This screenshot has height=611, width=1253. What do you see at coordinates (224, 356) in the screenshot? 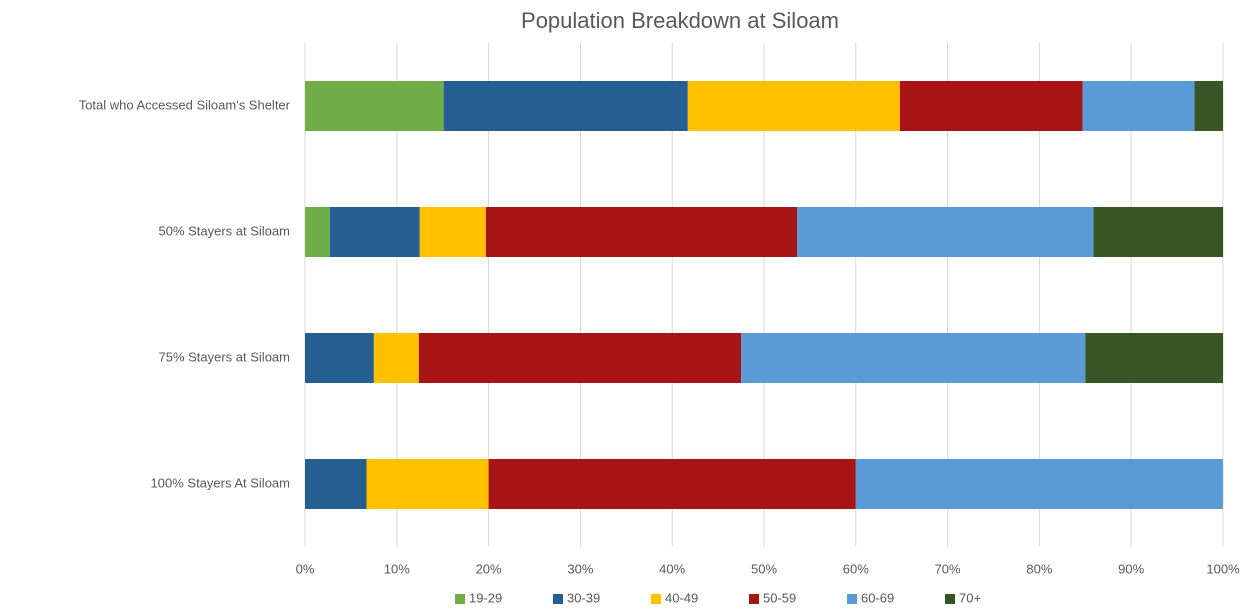
I see `y-tick-label: 75% Stayers at Siloam` at bounding box center [224, 356].